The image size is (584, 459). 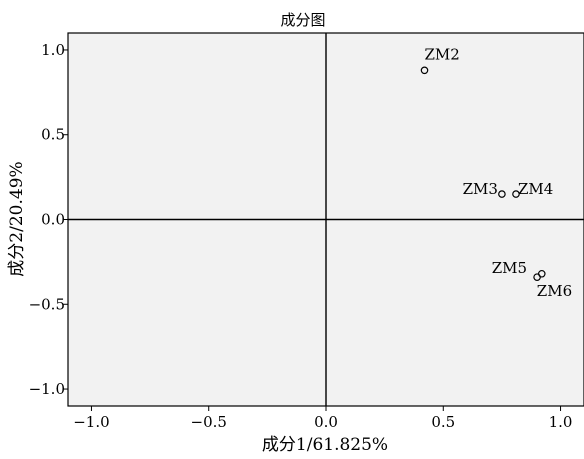 What do you see at coordinates (209, 422) in the screenshot?
I see `x-tick-label: −0.5` at bounding box center [209, 422].